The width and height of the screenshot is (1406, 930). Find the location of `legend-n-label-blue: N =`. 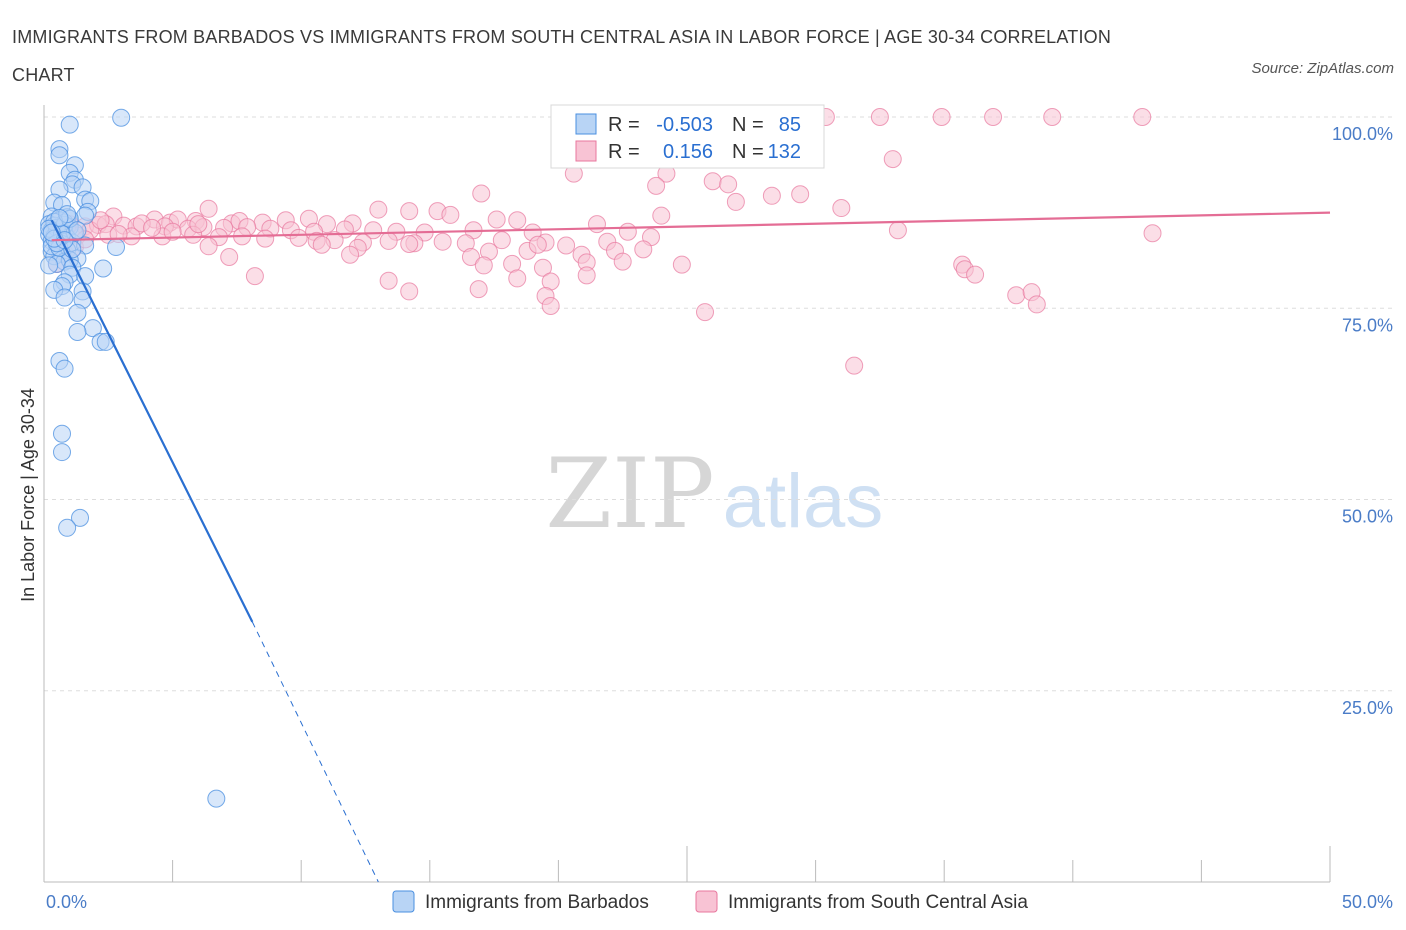

legend-n-label-blue: N = is located at coordinates (748, 125).